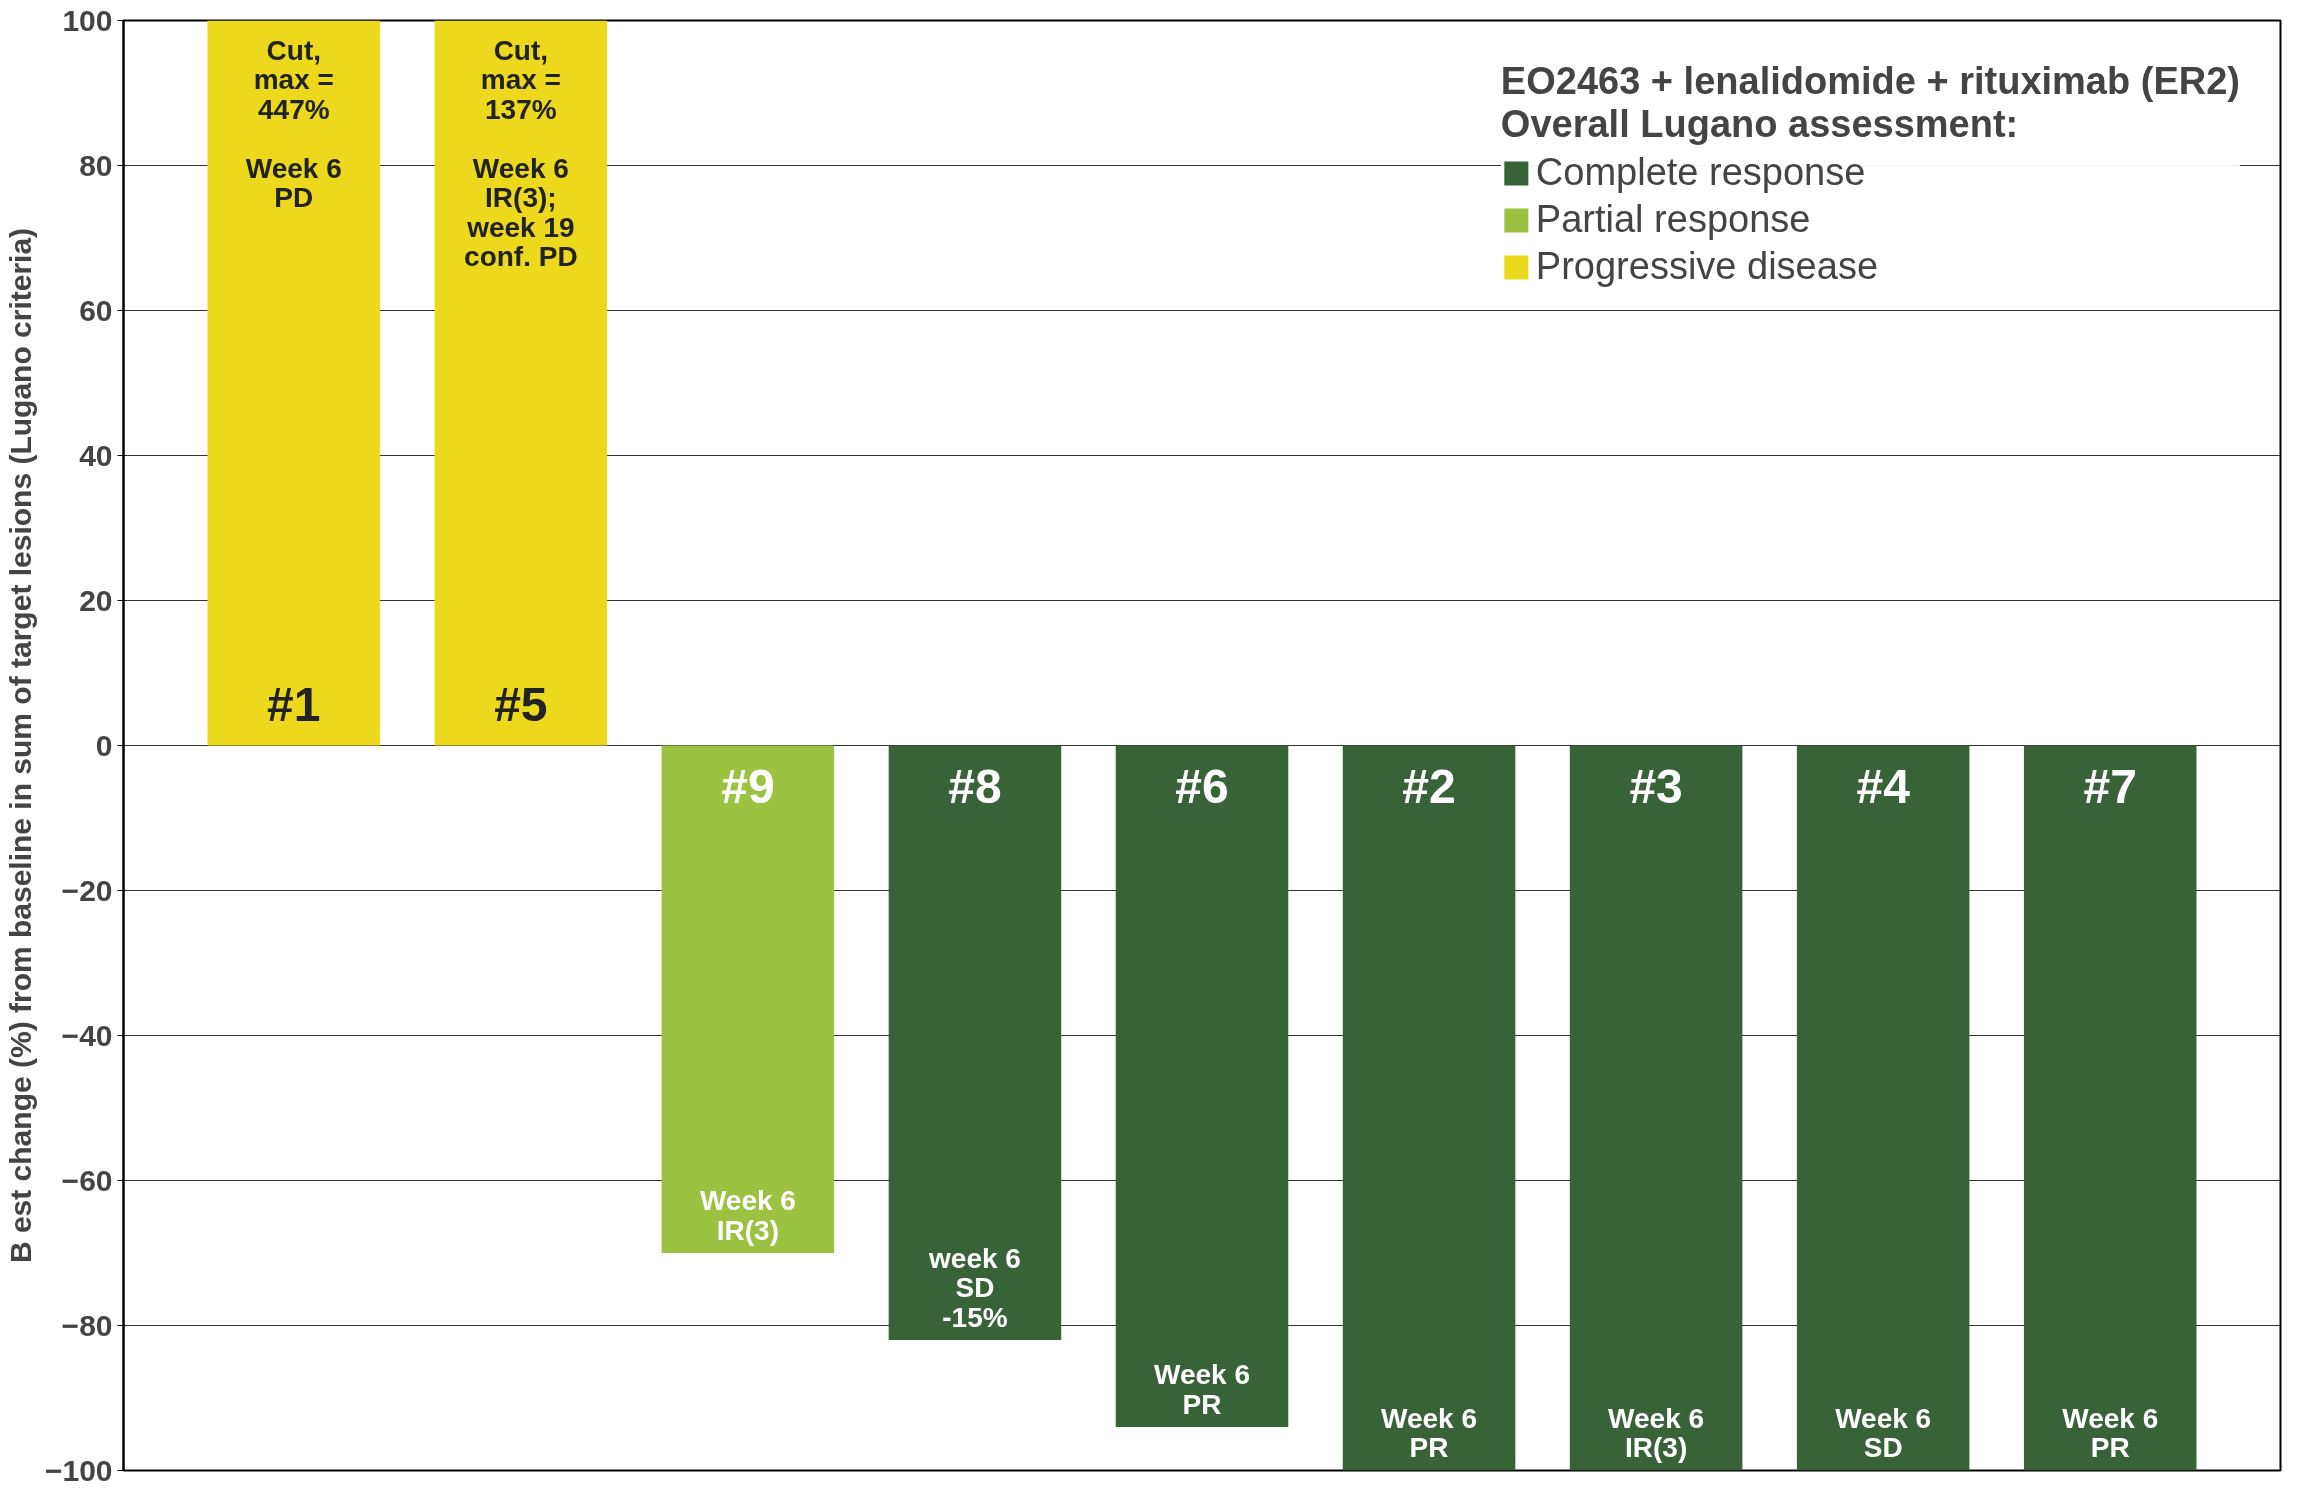 The image size is (2310, 1502). I want to click on annotation: Week 6 SD, so click(1883, 1433).